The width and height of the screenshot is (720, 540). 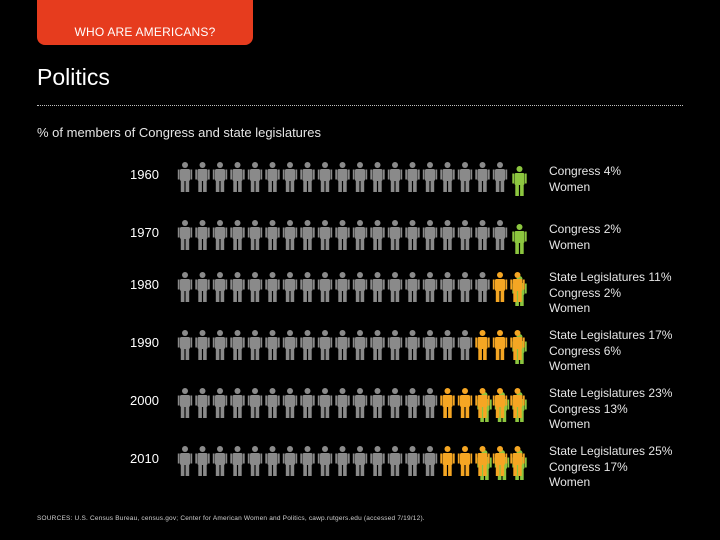 I want to click on row-description: State Legislatures 17% Congress 6% Women, so click(x=610, y=351).